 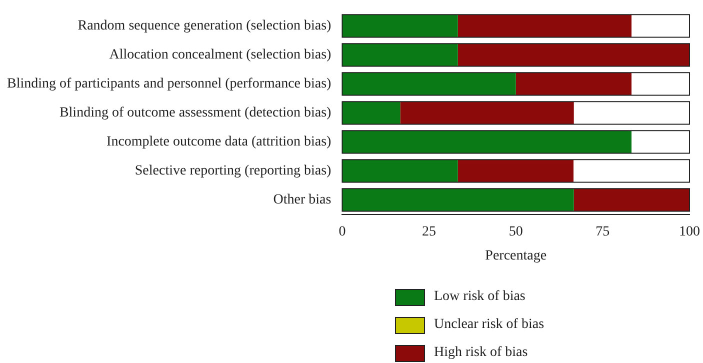 I want to click on x-tick-label: 25, so click(x=429, y=232).